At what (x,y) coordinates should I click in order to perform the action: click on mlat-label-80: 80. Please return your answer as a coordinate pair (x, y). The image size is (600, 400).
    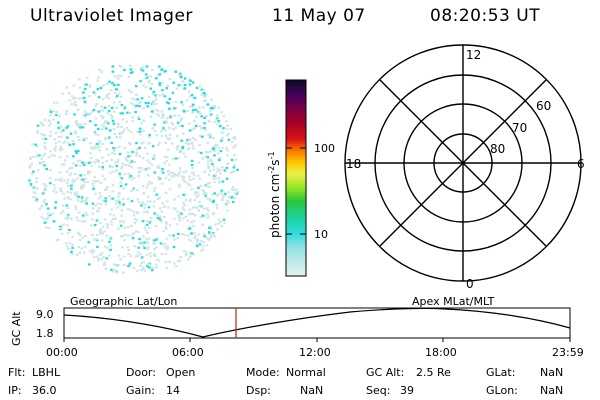
    Looking at the image, I should click on (497, 149).